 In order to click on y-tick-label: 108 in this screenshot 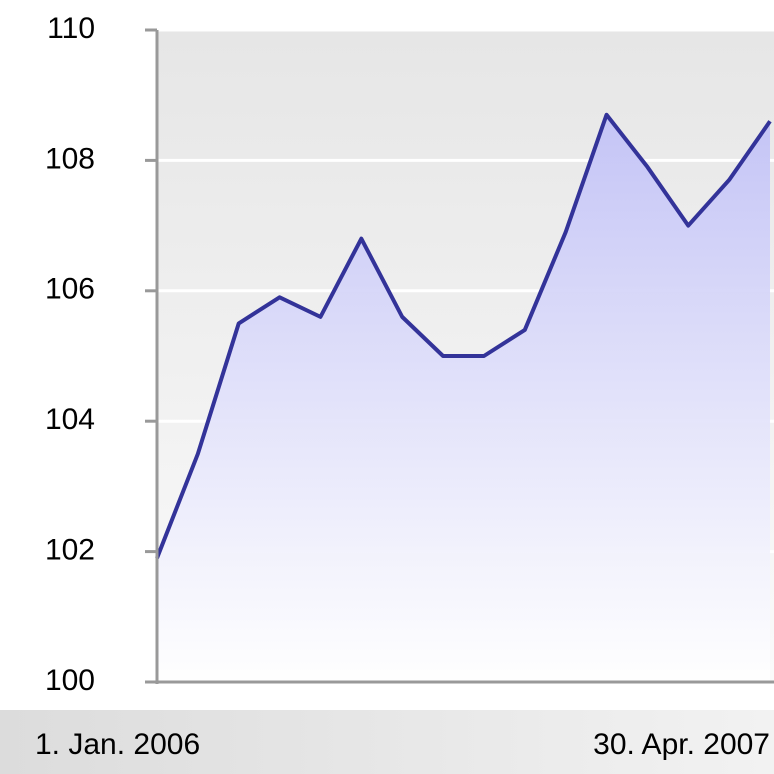, I will do `click(70, 158)`.